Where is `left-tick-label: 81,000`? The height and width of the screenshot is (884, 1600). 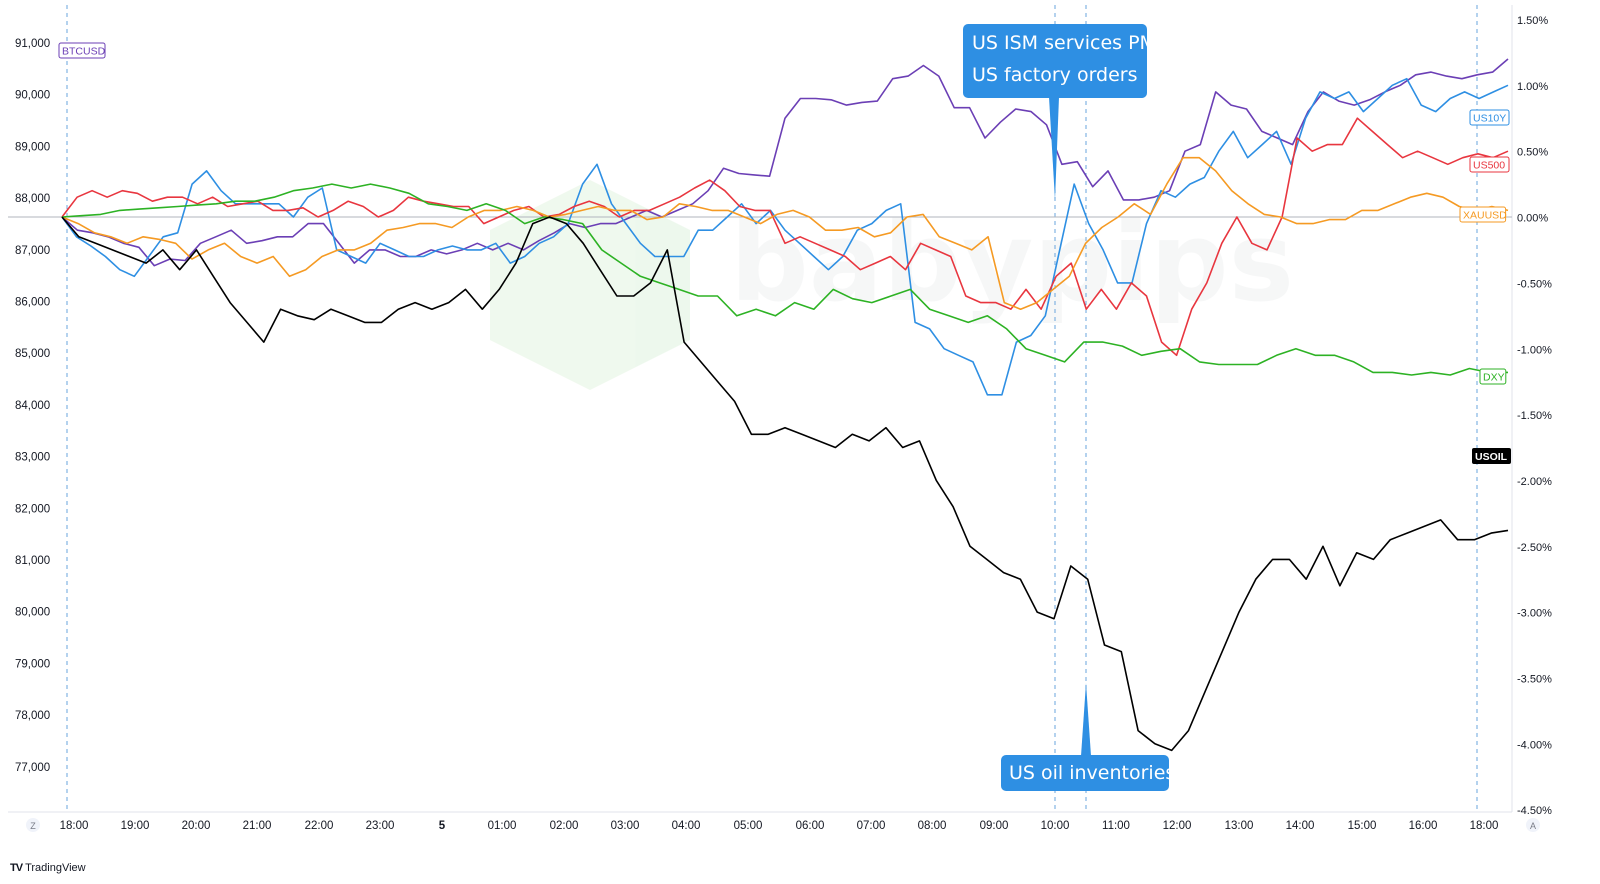
left-tick-label: 81,000 is located at coordinates (32, 561).